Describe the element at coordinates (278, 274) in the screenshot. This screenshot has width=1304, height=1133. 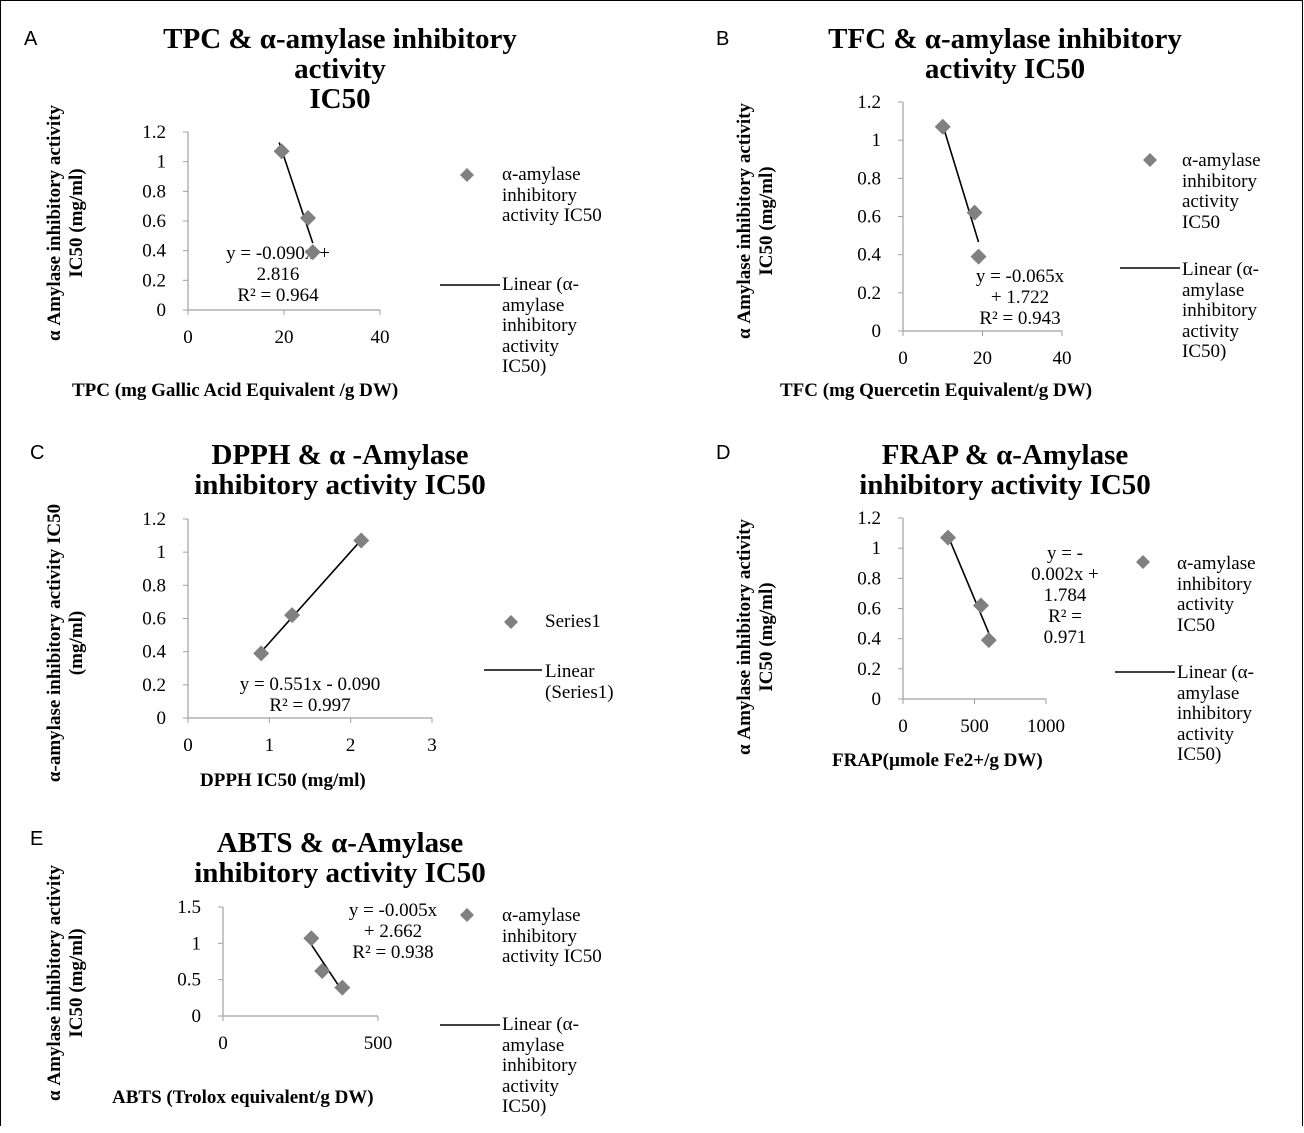
I see `trendline-equation-a: y = -0.090x + 2.816 R² = 0.964` at that location.